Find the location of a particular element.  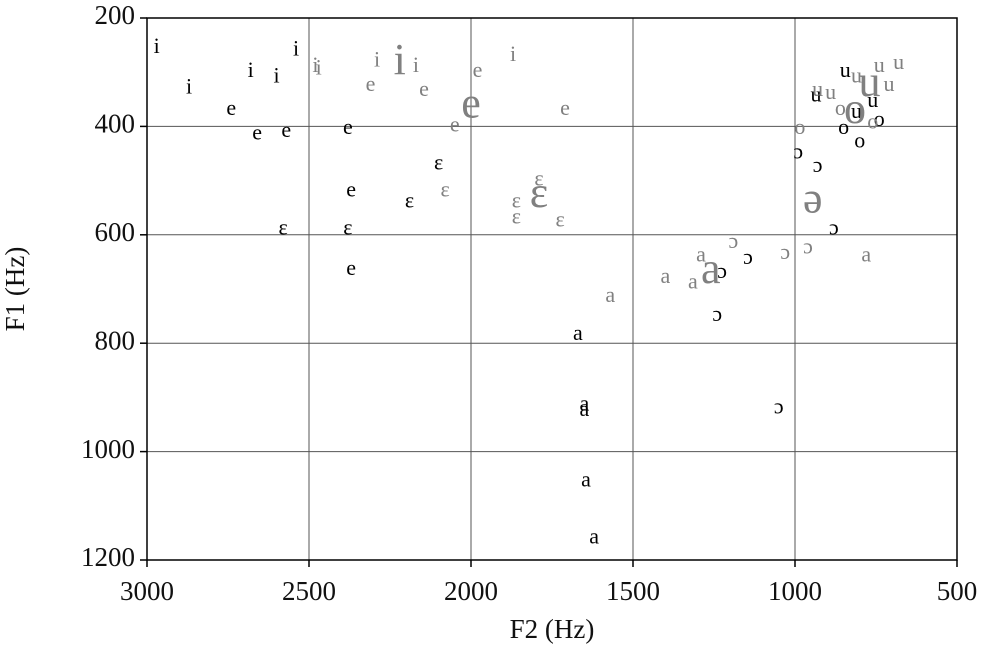

y-tick-label: 1000 is located at coordinates (108, 449).